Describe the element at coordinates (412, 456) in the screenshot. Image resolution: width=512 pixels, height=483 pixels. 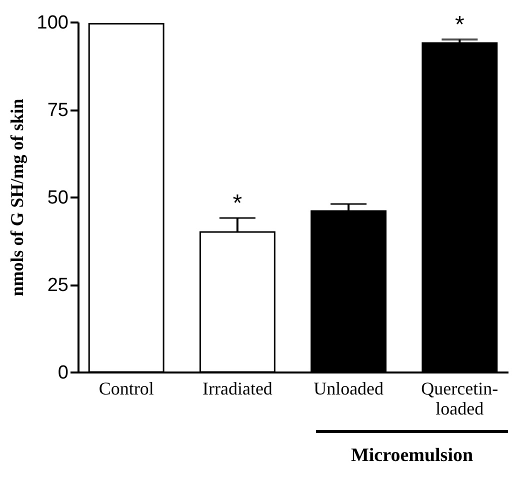
I see `text: Microemulsion` at that location.